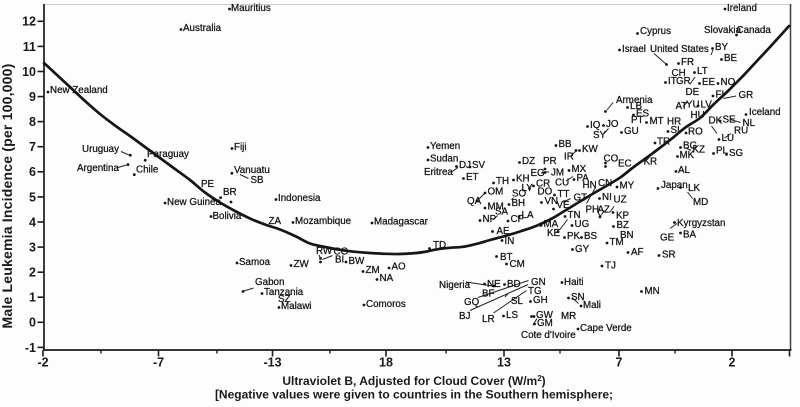  What do you see at coordinates (472, 177) in the screenshot?
I see `svg-text: ET` at bounding box center [472, 177].